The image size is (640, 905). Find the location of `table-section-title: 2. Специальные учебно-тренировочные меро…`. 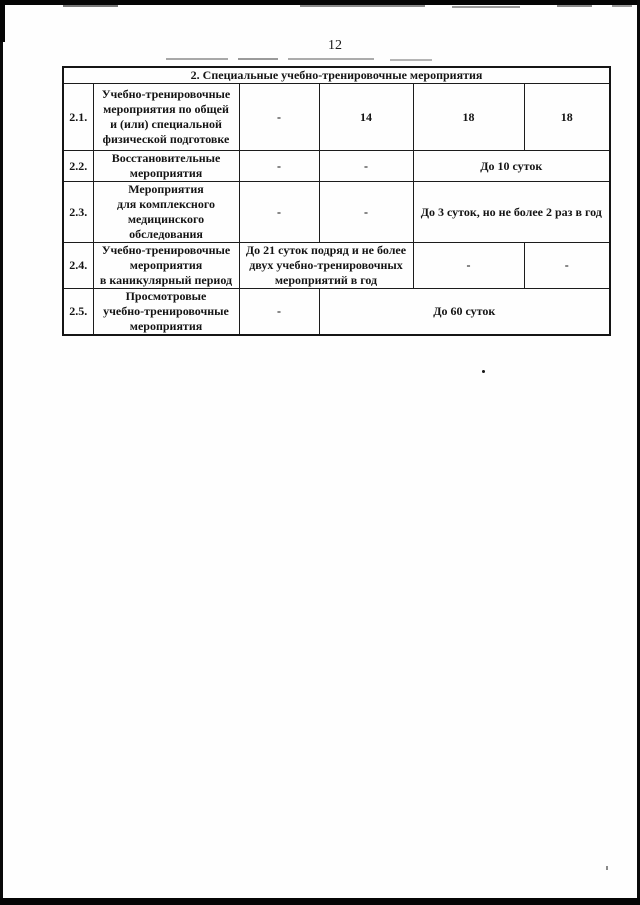

table-section-title: 2. Специальные учебно-тренировочные меро… is located at coordinates (336, 75).